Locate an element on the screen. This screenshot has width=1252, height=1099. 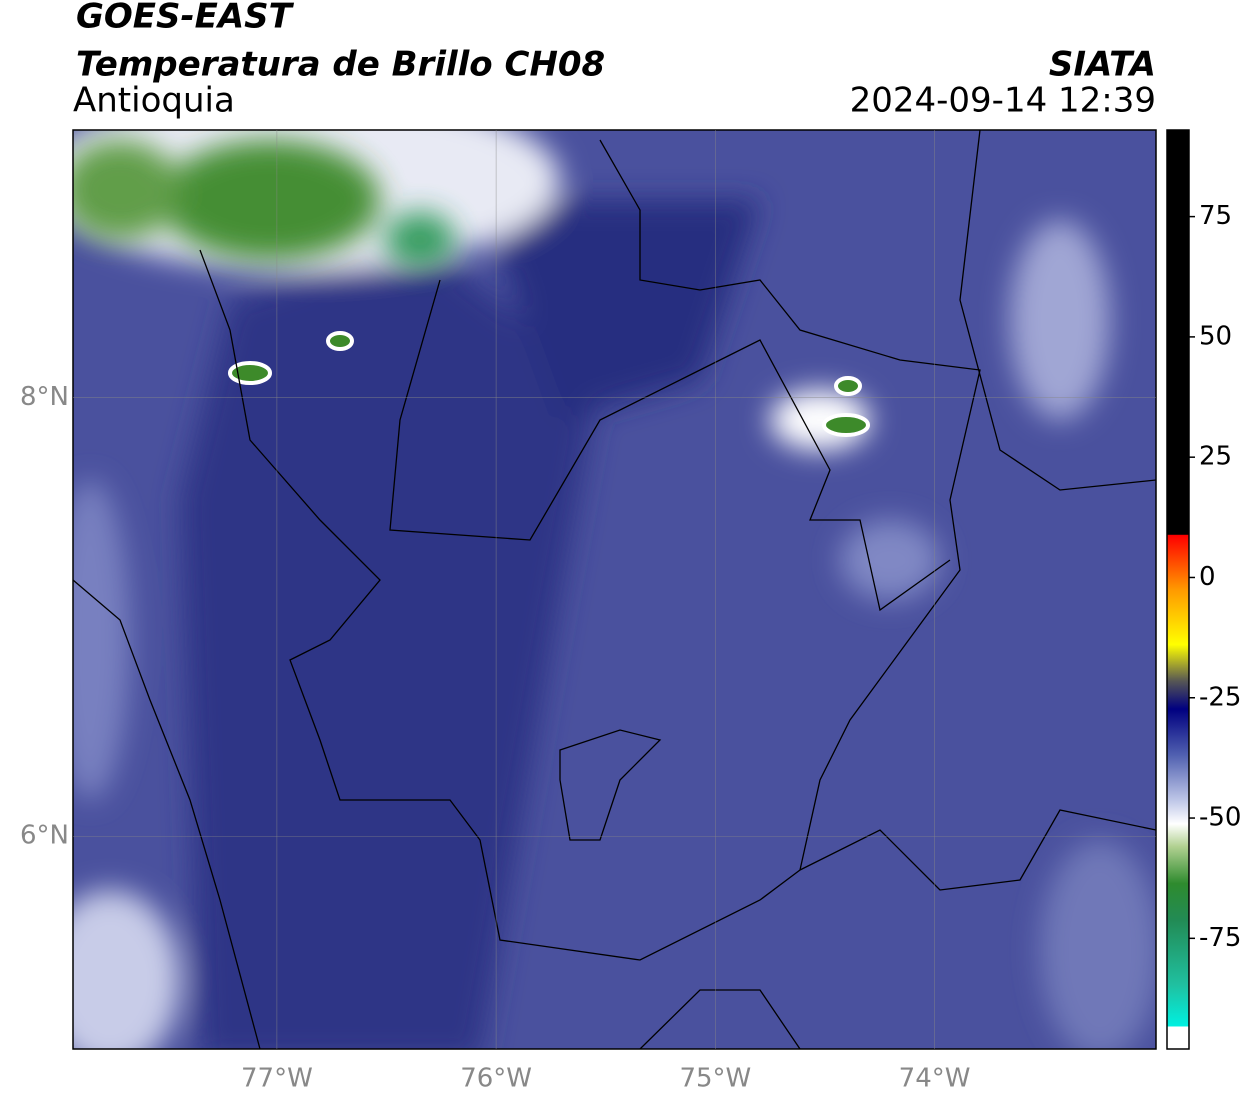
lon-tick-label: 75°W is located at coordinates (715, 1079).